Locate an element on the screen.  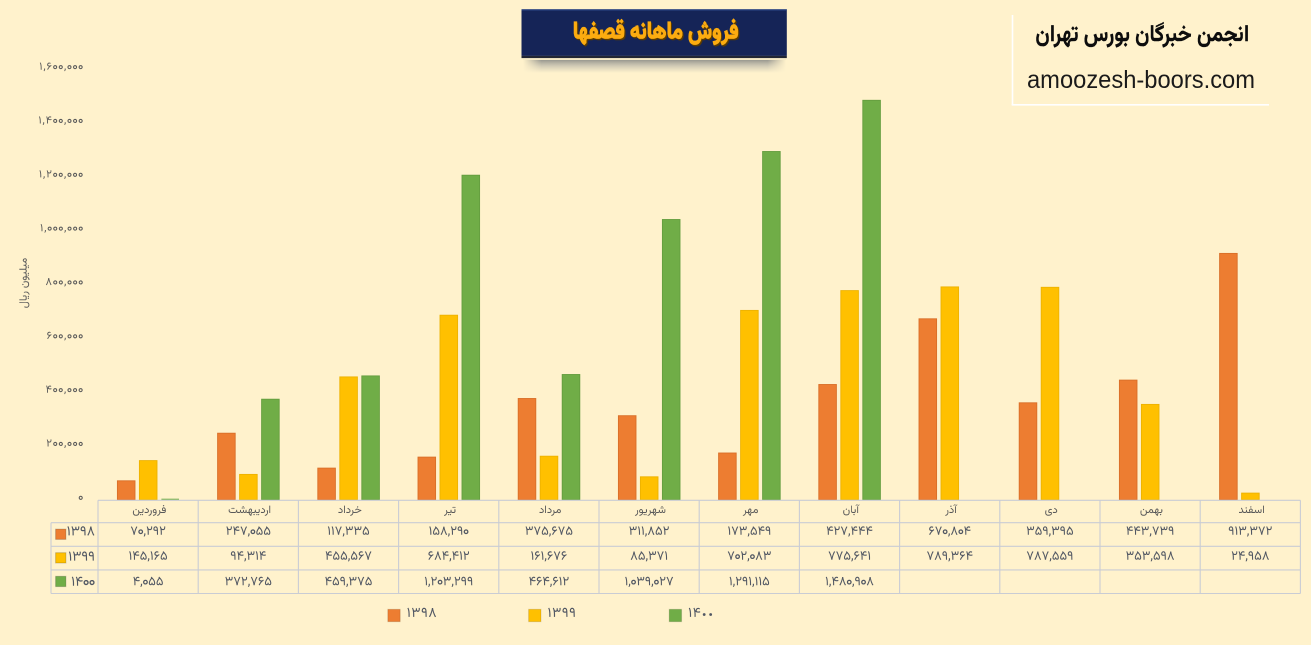
svg-text: amoozesh-boors.com is located at coordinates (1141, 80).